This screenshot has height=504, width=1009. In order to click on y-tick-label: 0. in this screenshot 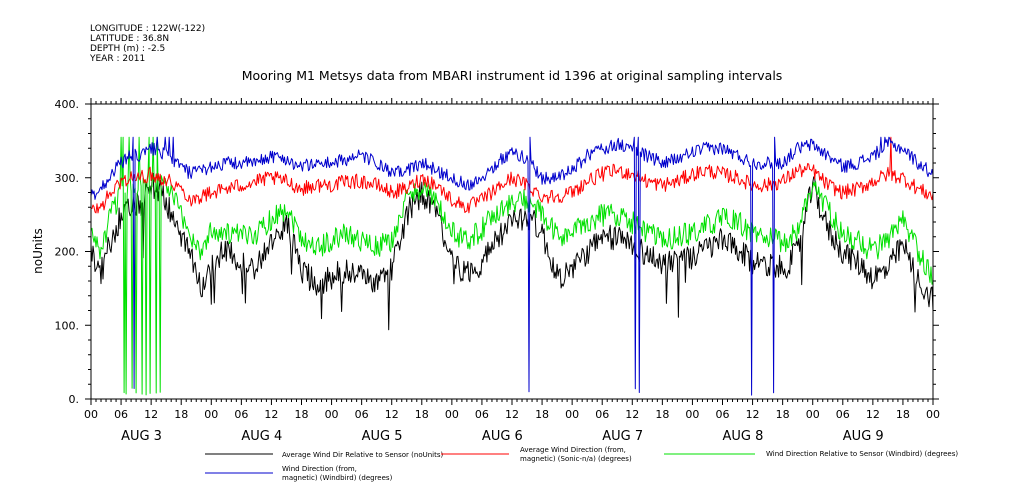, I will do `click(74, 399)`.